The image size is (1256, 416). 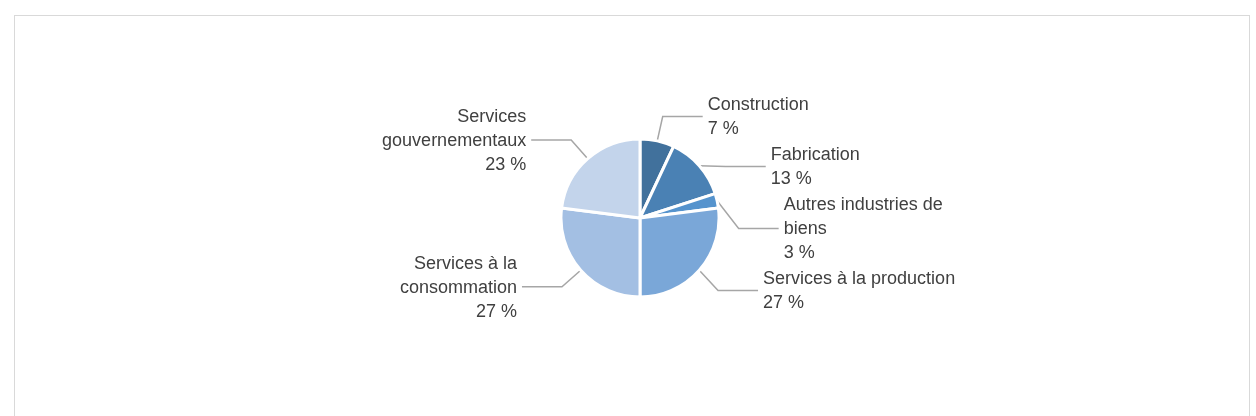 I want to click on data-label: 7 %, so click(x=723, y=128).